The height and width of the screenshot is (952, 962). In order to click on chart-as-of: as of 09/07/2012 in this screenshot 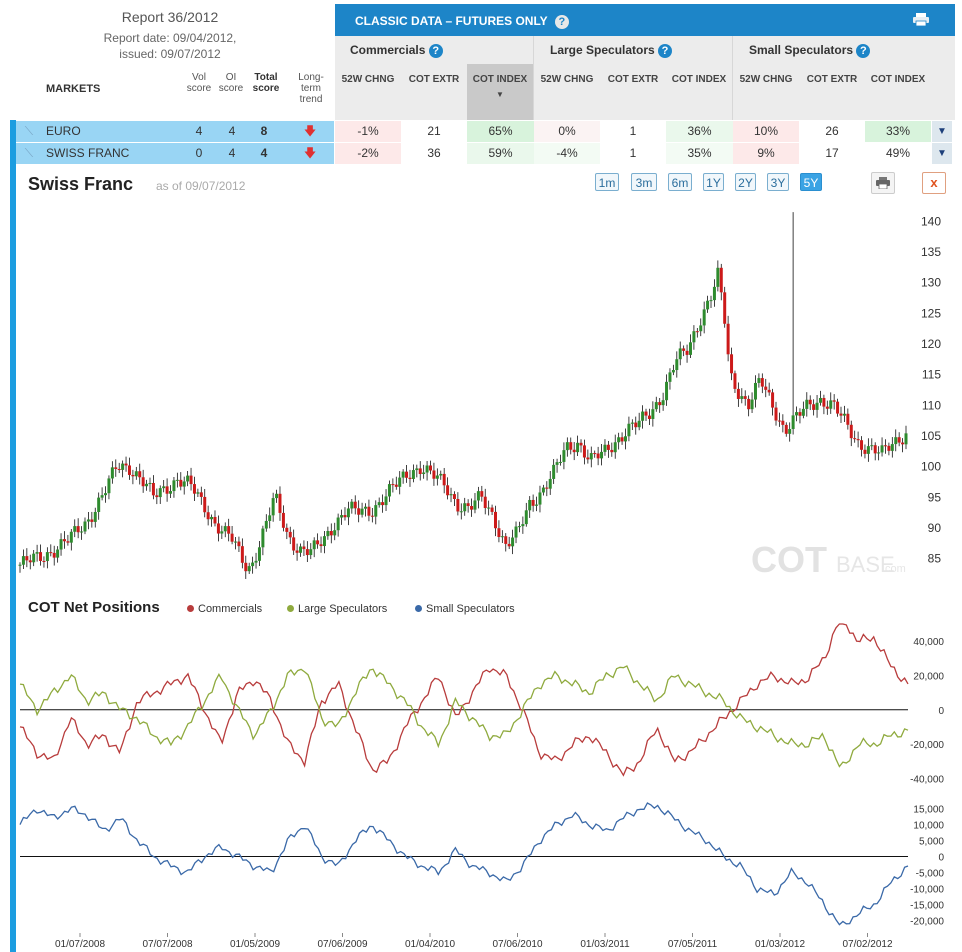, I will do `click(201, 186)`.